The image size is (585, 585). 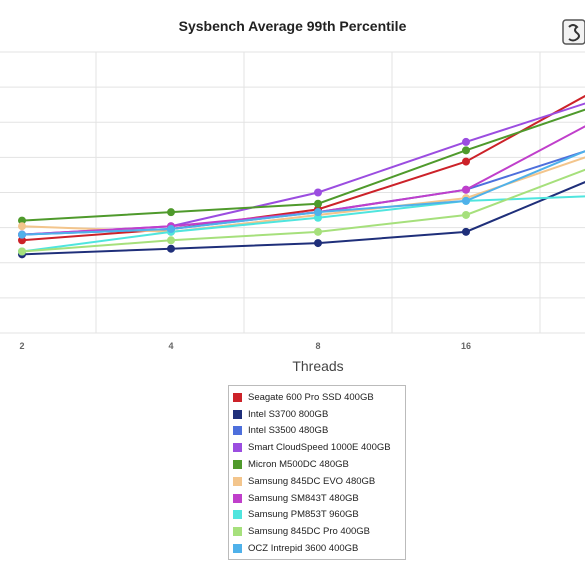 What do you see at coordinates (288, 431) in the screenshot?
I see `legend-label: Intel S3500 480GB` at bounding box center [288, 431].